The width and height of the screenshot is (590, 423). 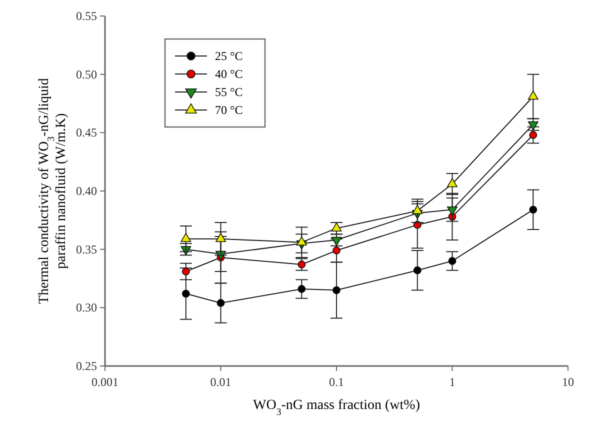 What do you see at coordinates (229, 110) in the screenshot?
I see `legend-label: 70 °C` at bounding box center [229, 110].